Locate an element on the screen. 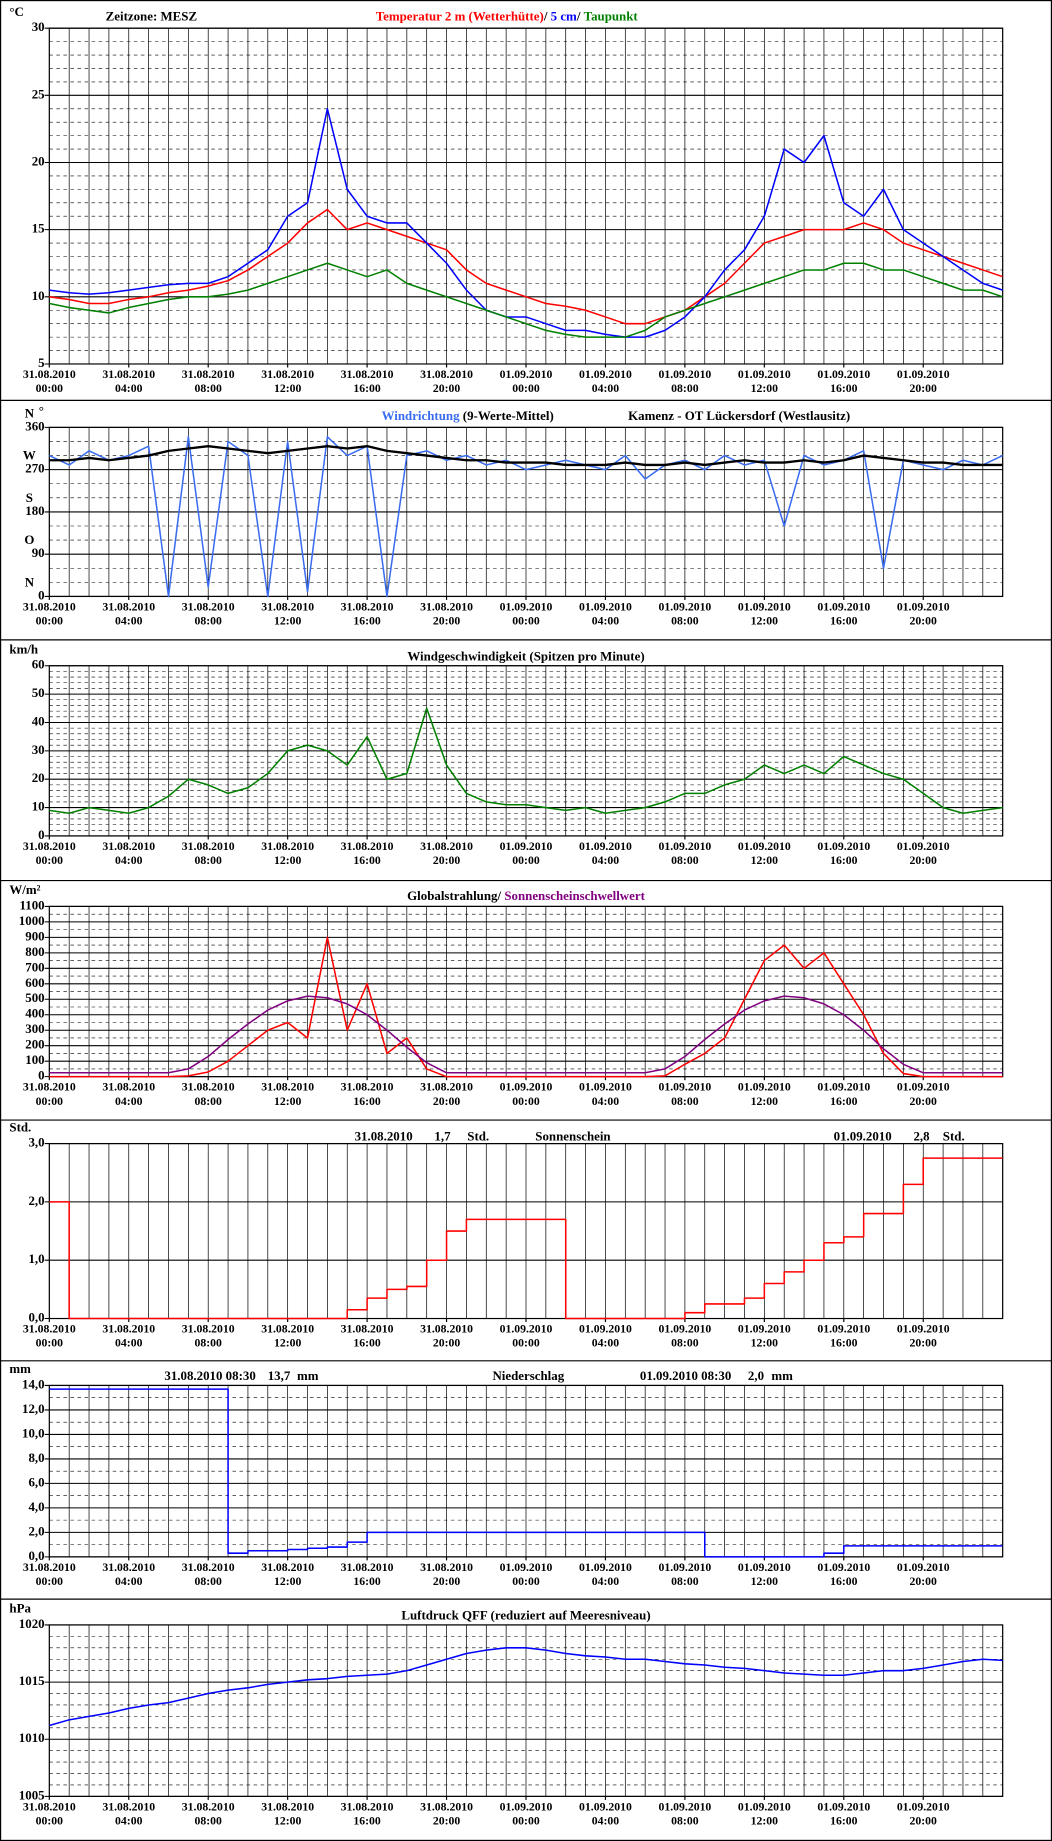 Image resolution: width=1052 pixels, height=1841 pixels. y-axis-unit: ° is located at coordinates (41, 410).